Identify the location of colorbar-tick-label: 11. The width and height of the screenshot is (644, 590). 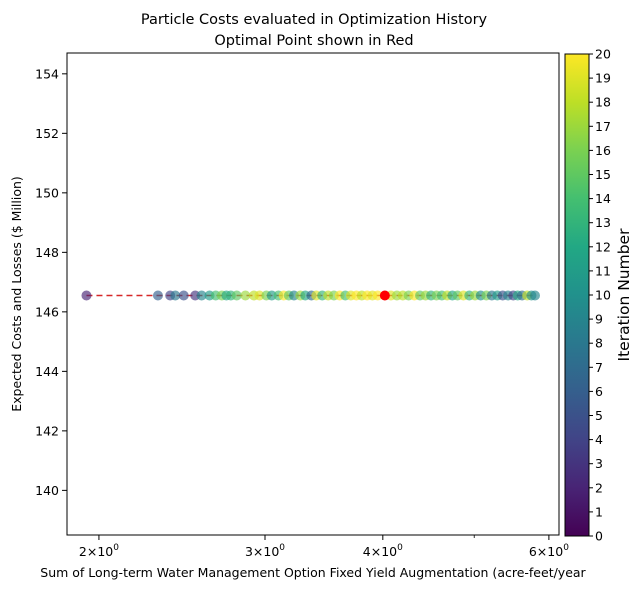
(603, 270).